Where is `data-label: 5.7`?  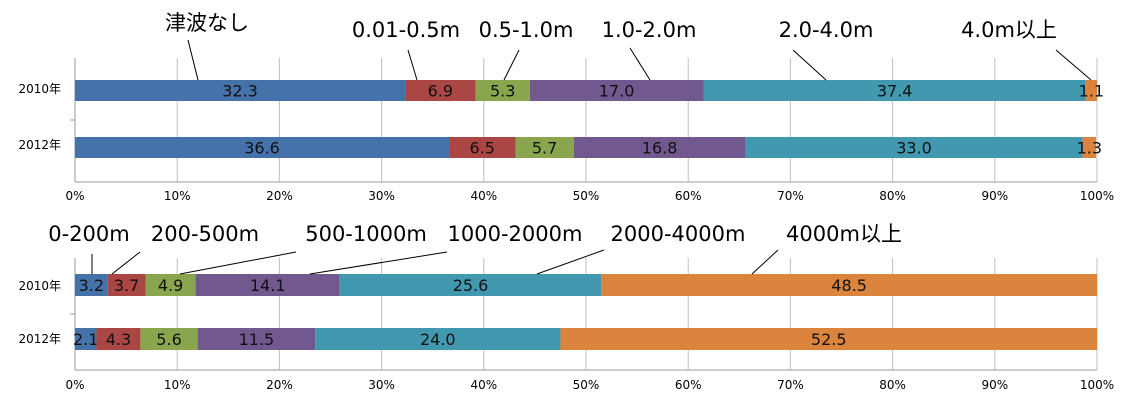
data-label: 5.7 is located at coordinates (544, 148).